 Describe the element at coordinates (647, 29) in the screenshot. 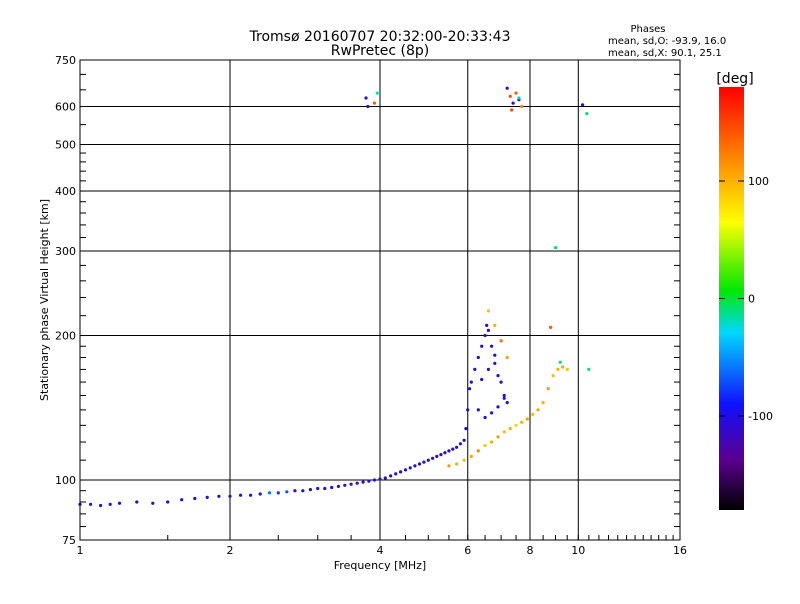

I see `phase-info-title: Phases` at that location.